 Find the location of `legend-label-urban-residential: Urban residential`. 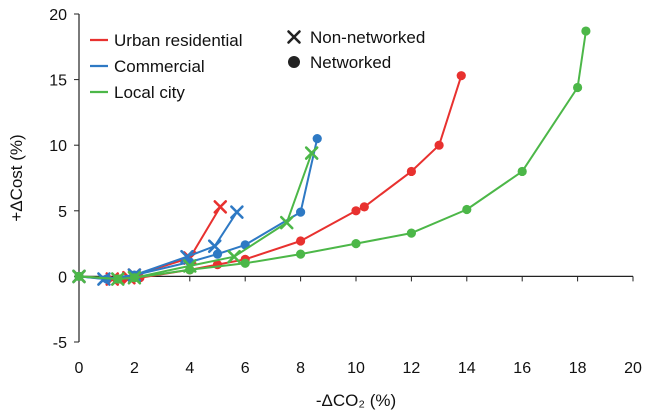

legend-label-urban-residential: Urban residential is located at coordinates (178, 40).